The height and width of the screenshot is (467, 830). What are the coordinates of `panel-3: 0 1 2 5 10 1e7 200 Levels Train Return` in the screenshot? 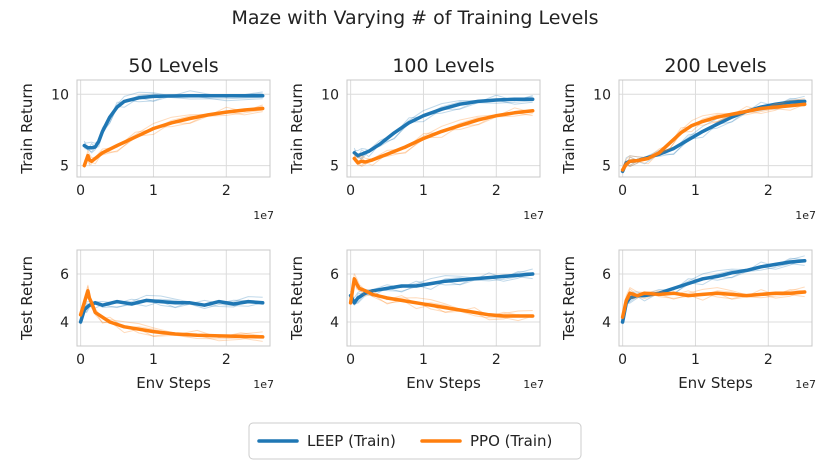 It's located at (688, 138).